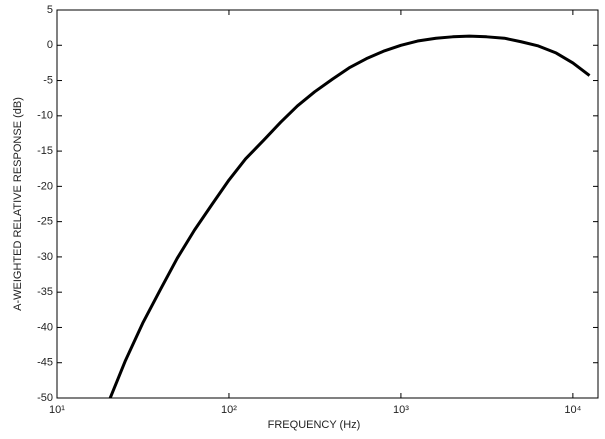 The height and width of the screenshot is (439, 605). Describe the element at coordinates (45, 222) in the screenshot. I see `y-tick-label: -25` at that location.